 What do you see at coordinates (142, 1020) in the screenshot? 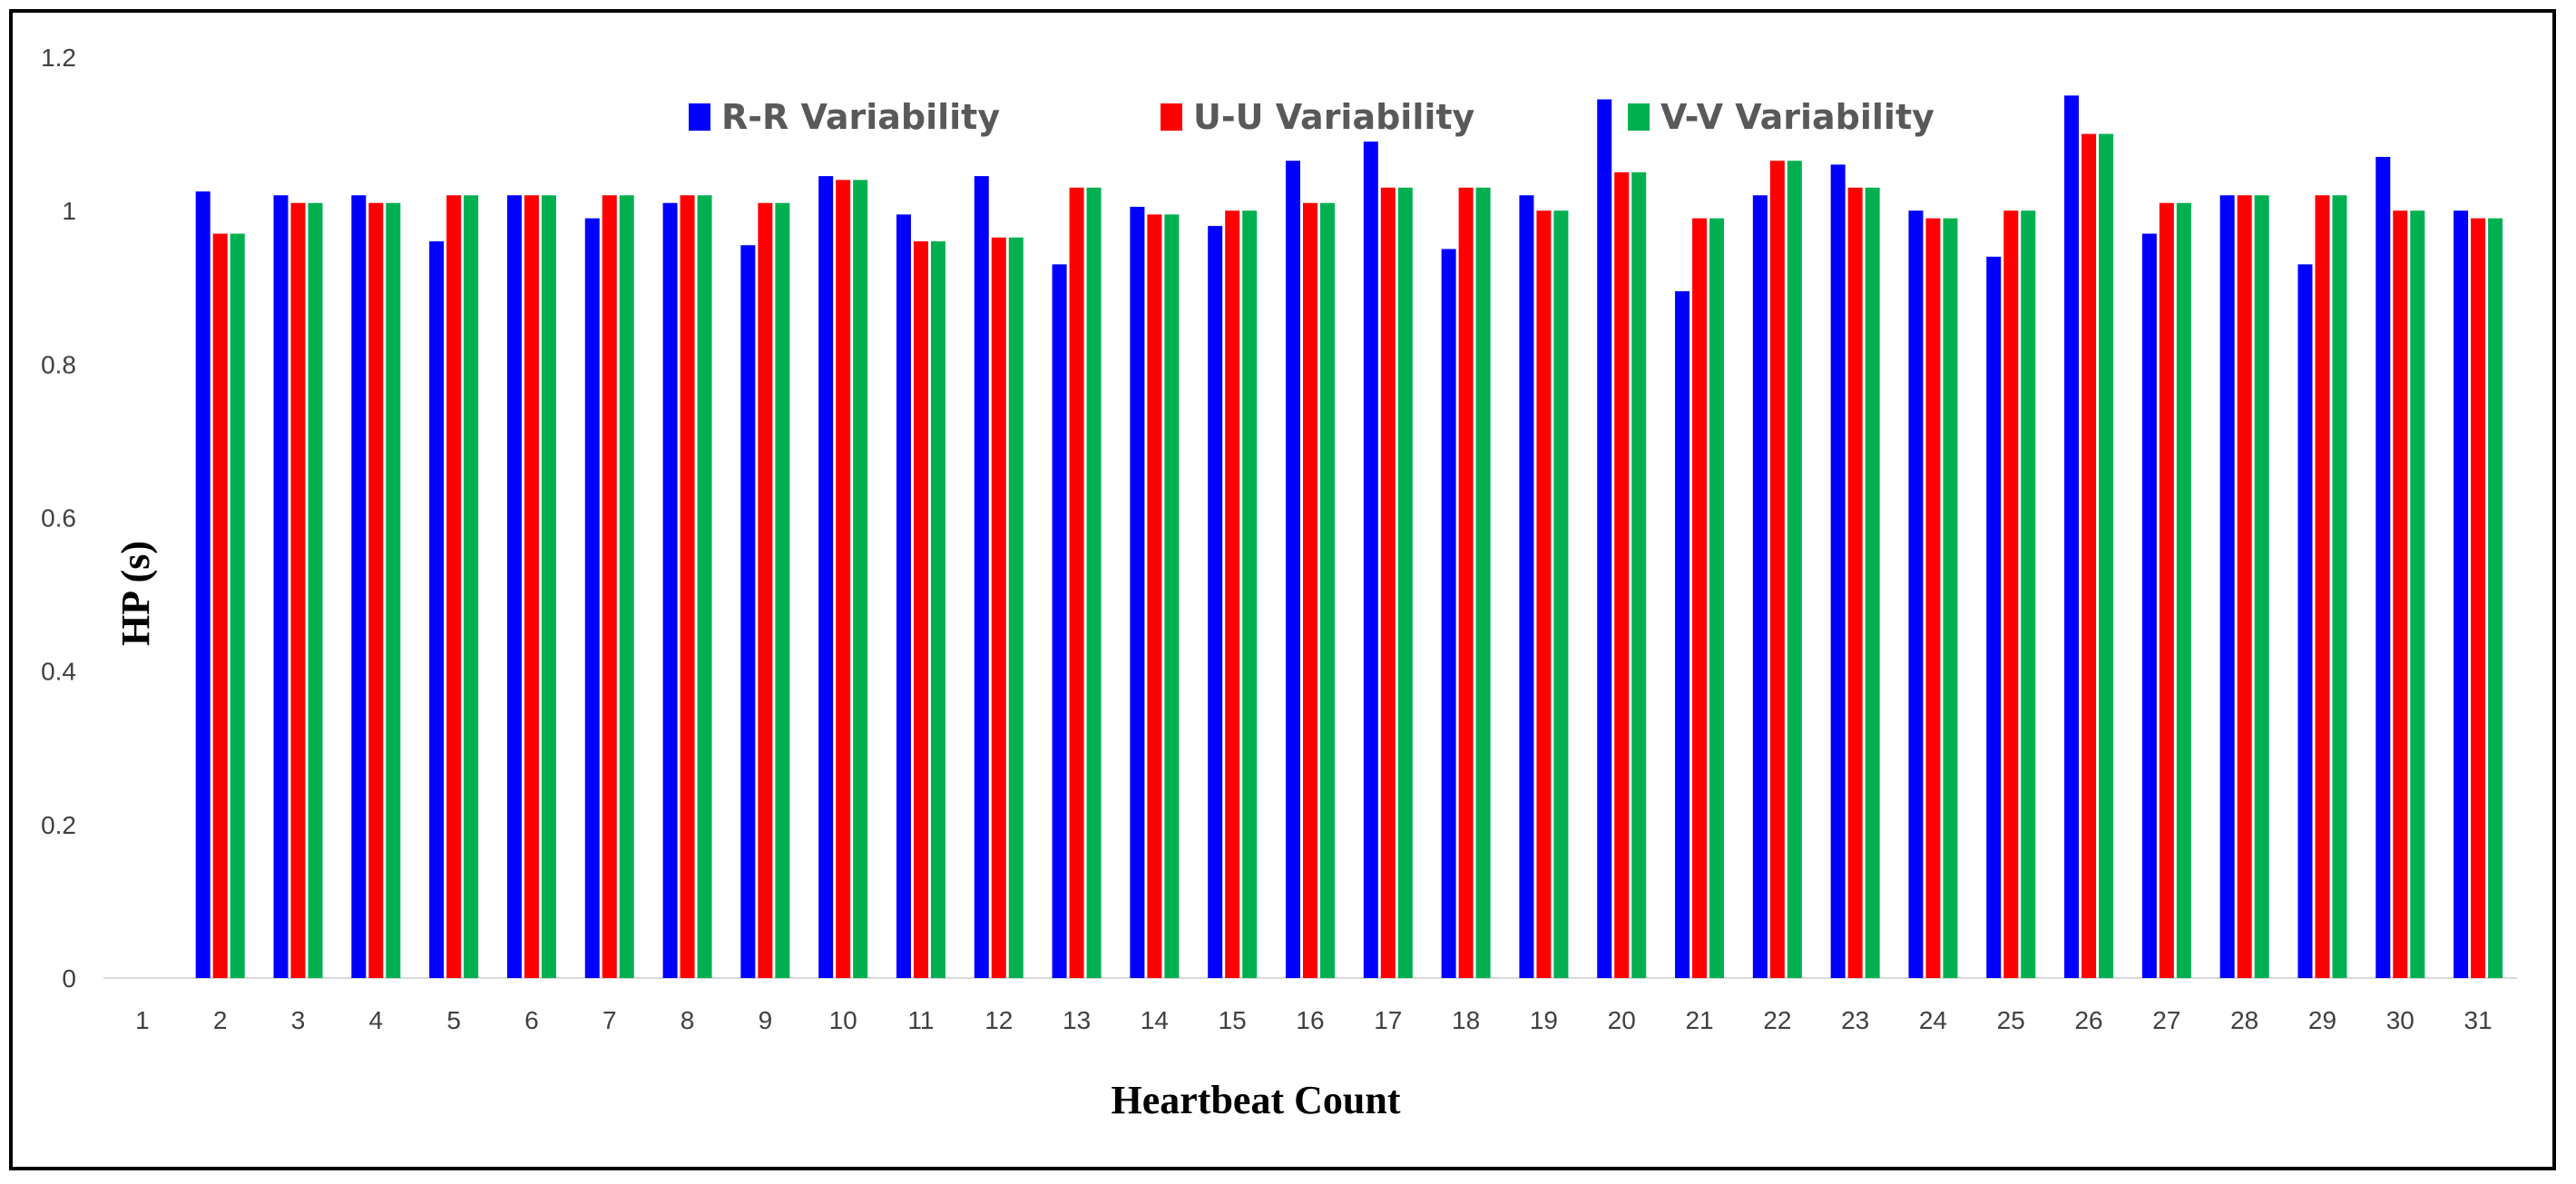
I see `x-tick-label: 1` at bounding box center [142, 1020].